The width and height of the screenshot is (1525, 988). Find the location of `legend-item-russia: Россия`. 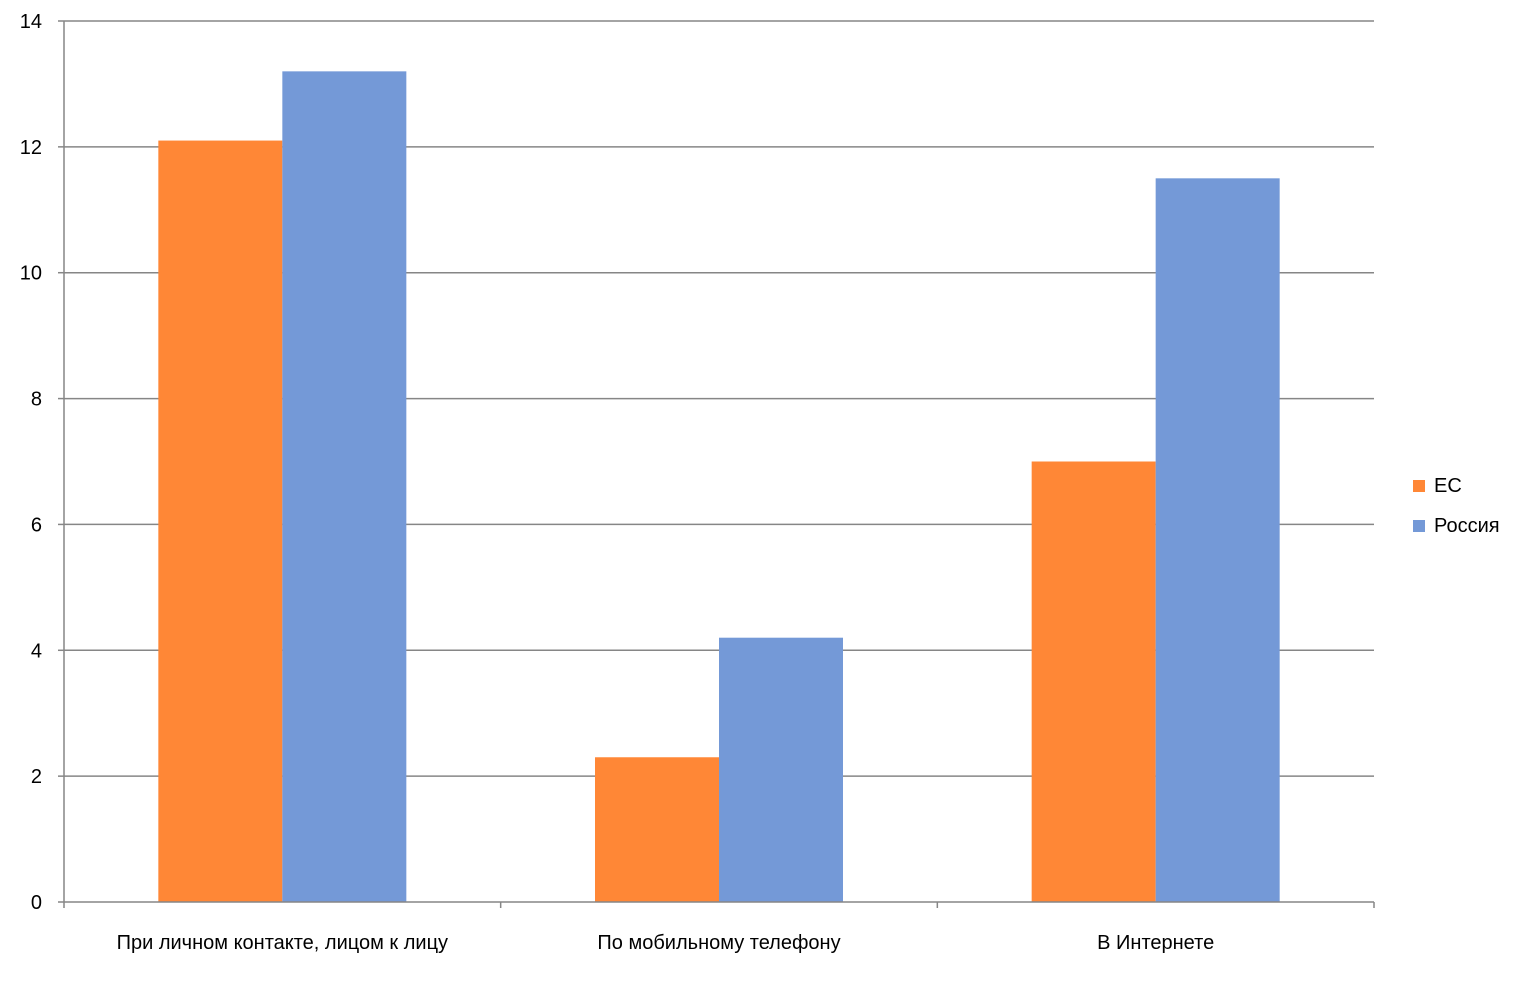

legend-item-russia: Россия is located at coordinates (1456, 526).